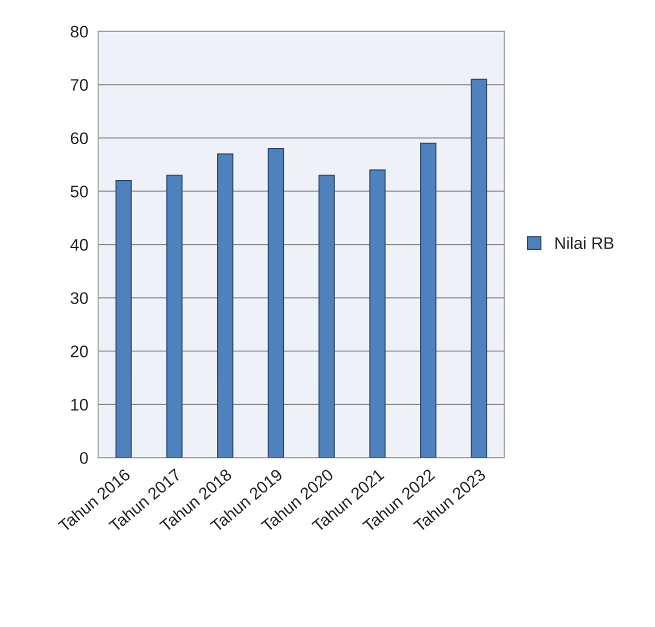 The image size is (655, 627). I want to click on legend-label: Nilai RB, so click(585, 243).